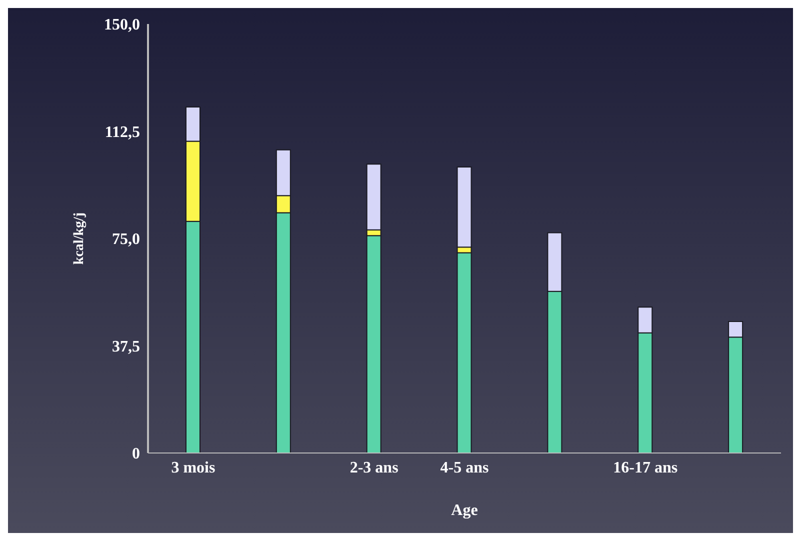 The image size is (801, 541). I want to click on x-axis-title: Age, so click(464, 510).